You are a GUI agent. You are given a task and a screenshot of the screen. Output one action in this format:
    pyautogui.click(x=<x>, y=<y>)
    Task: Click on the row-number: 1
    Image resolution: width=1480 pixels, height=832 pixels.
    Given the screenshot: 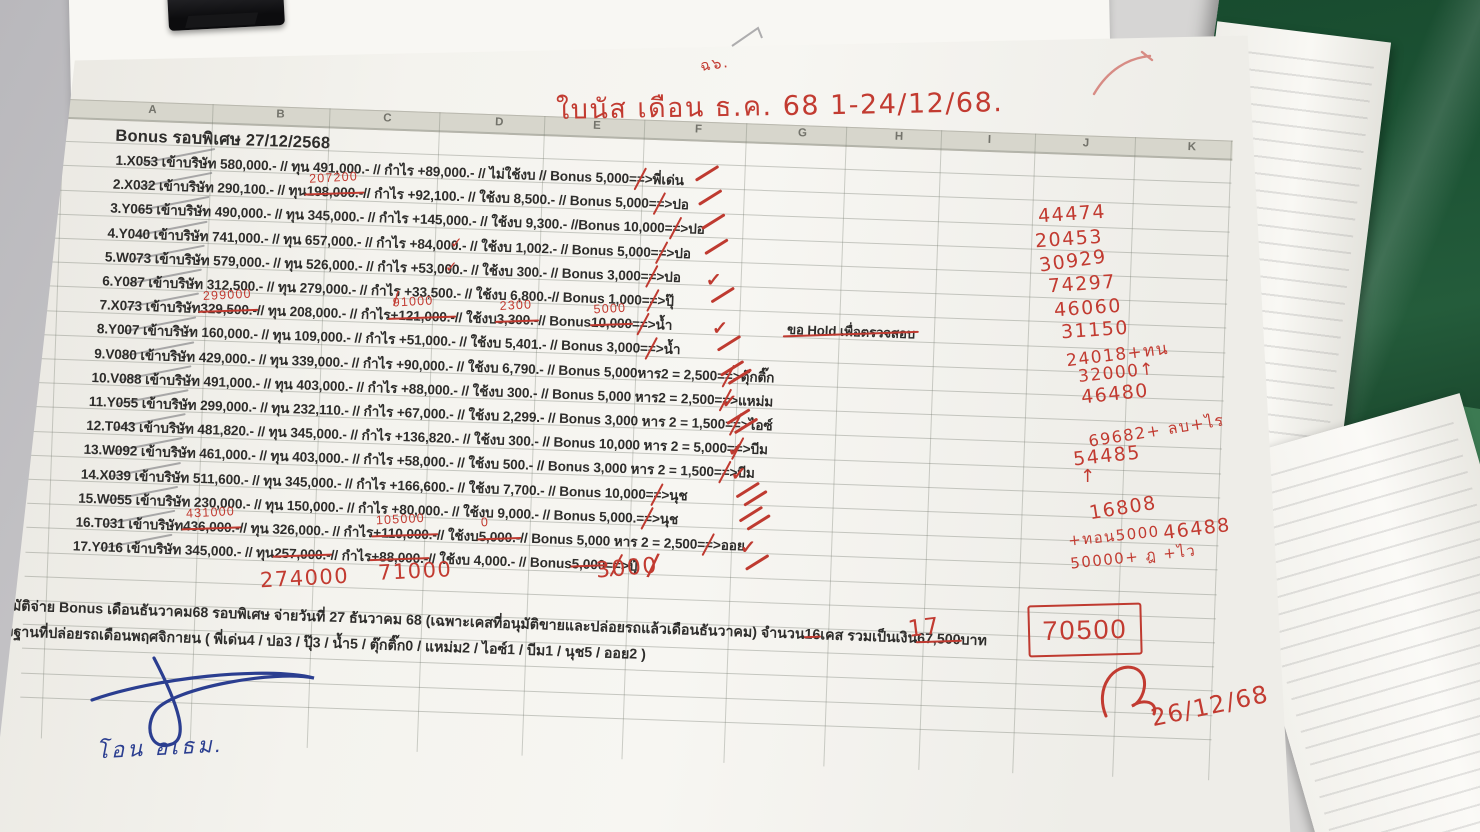 What is the action you would take?
    pyautogui.click(x=42, y=124)
    